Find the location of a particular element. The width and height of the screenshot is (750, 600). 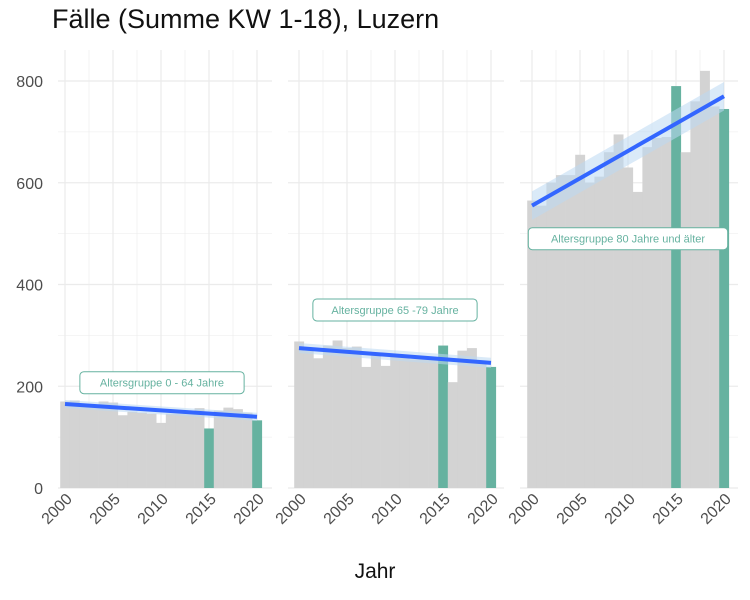

y-tick-label: 200 is located at coordinates (29, 387).